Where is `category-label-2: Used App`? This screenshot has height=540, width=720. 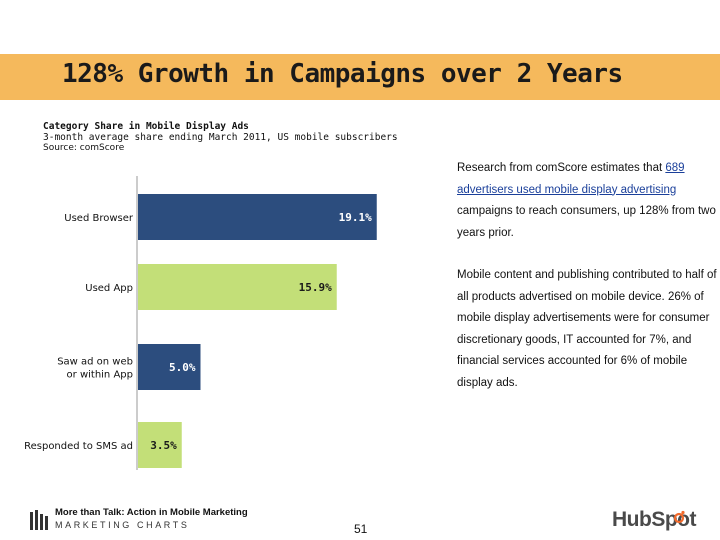 category-label-2: Used App is located at coordinates (109, 288).